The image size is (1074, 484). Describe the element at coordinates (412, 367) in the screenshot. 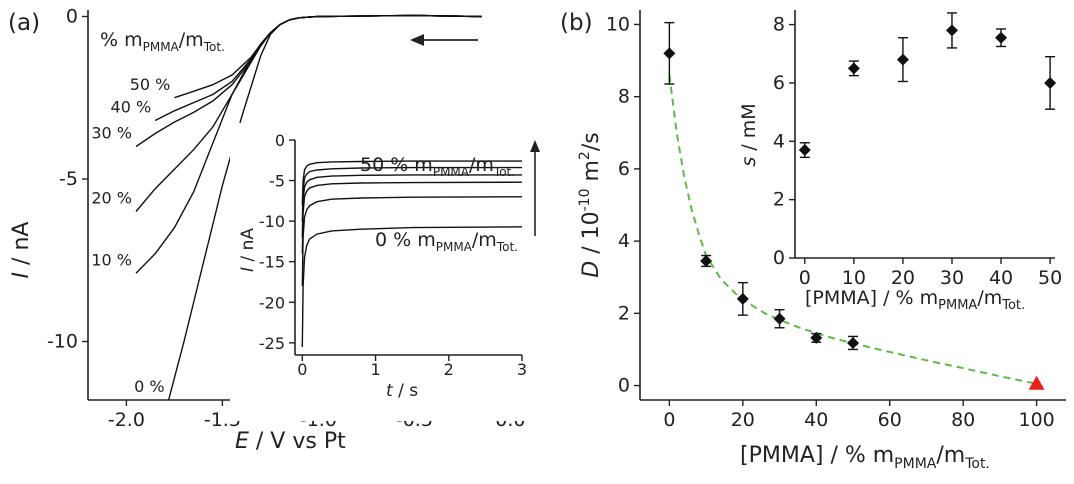

I see `inset-a-x-ticks: 0 1 2 3` at that location.